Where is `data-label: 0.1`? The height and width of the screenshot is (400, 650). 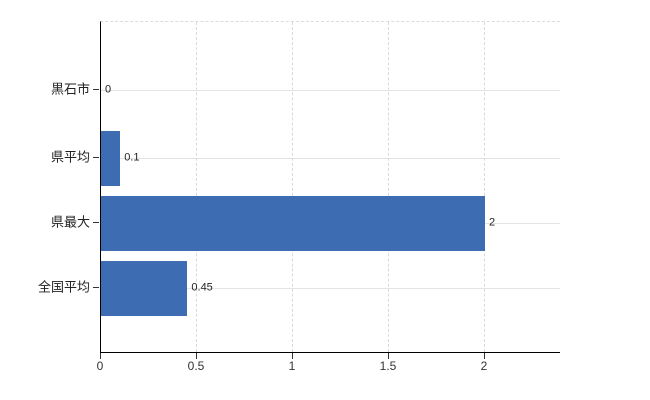
data-label: 0.1 is located at coordinates (132, 157).